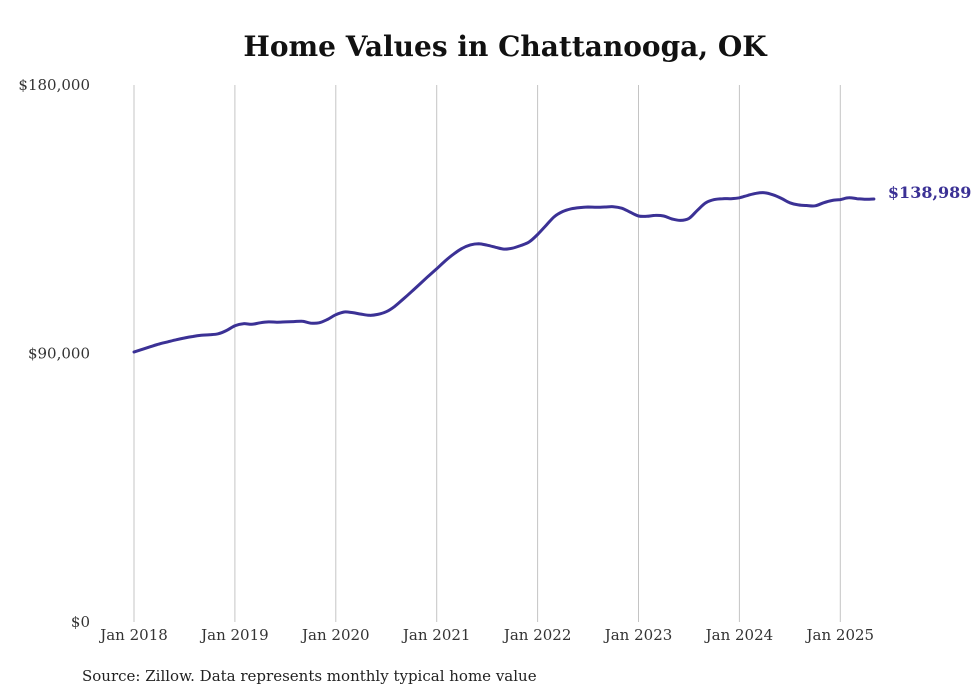 The image size is (980, 699). I want to click on x-tick-label: Jan 2018, so click(133, 635).